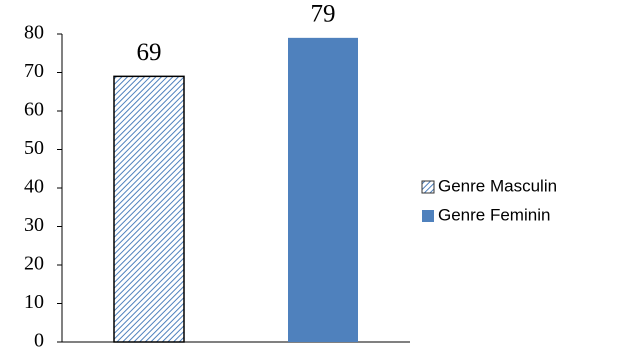 This screenshot has height=347, width=642. What do you see at coordinates (34, 187) in the screenshot?
I see `y-tick-label: 40` at bounding box center [34, 187].